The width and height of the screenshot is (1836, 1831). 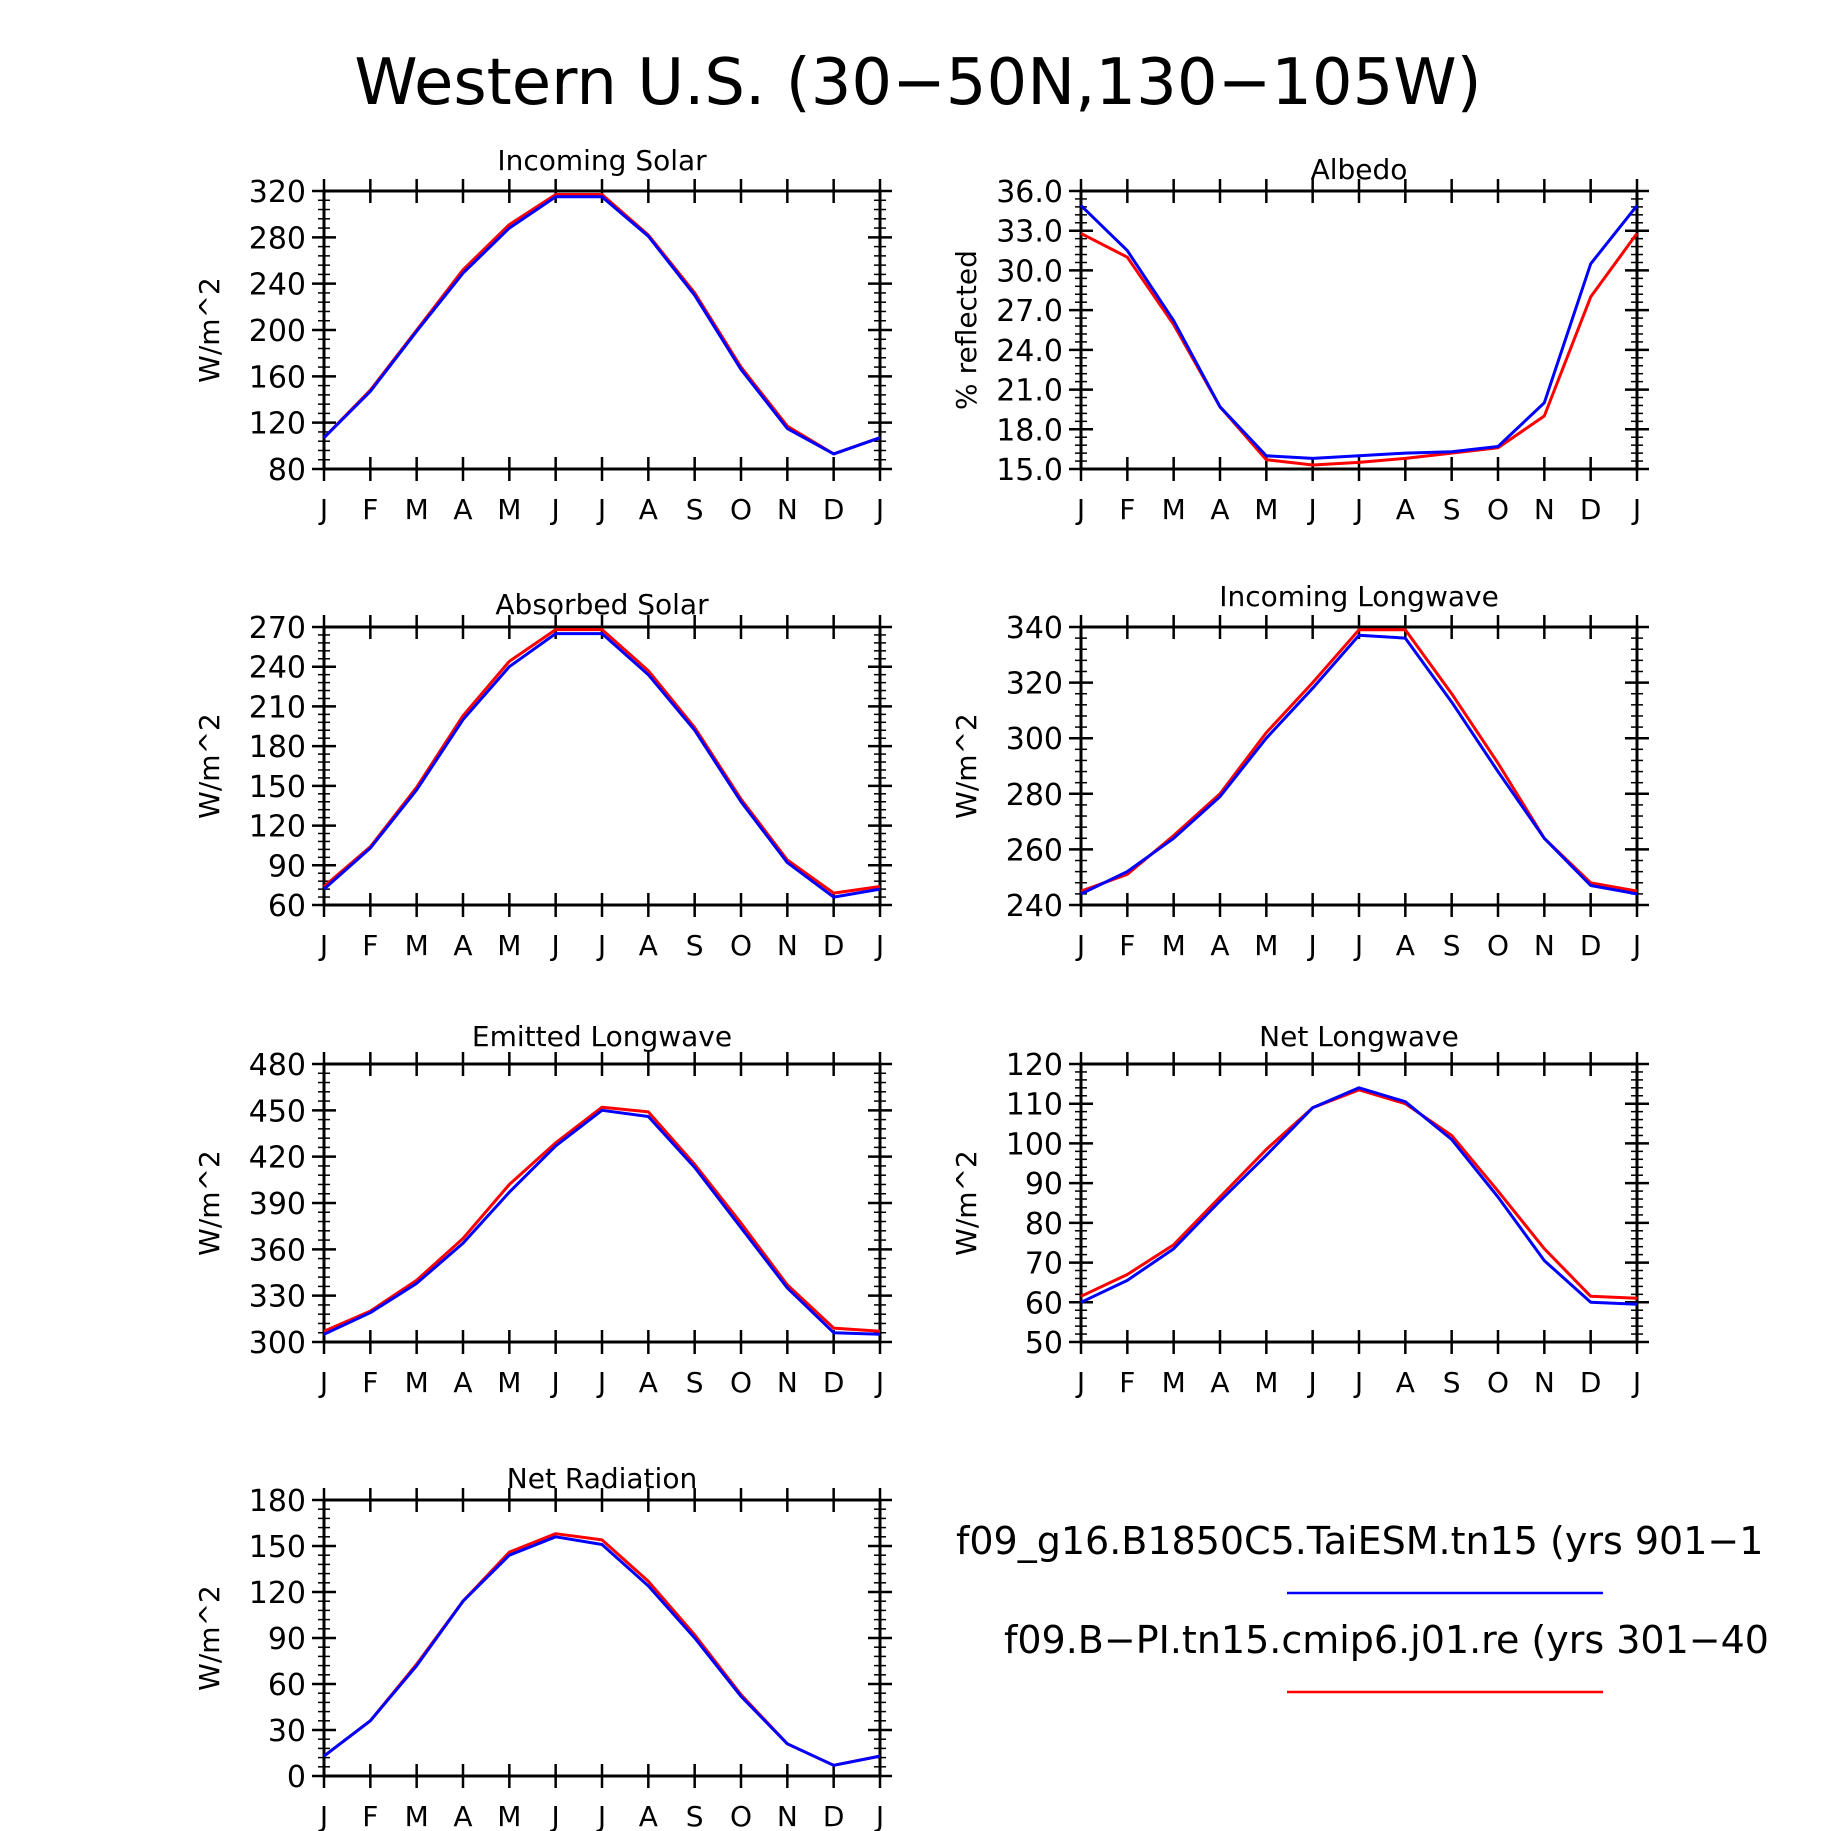 I want to click on panel-title: Incoming Longwave, so click(x=1359, y=596).